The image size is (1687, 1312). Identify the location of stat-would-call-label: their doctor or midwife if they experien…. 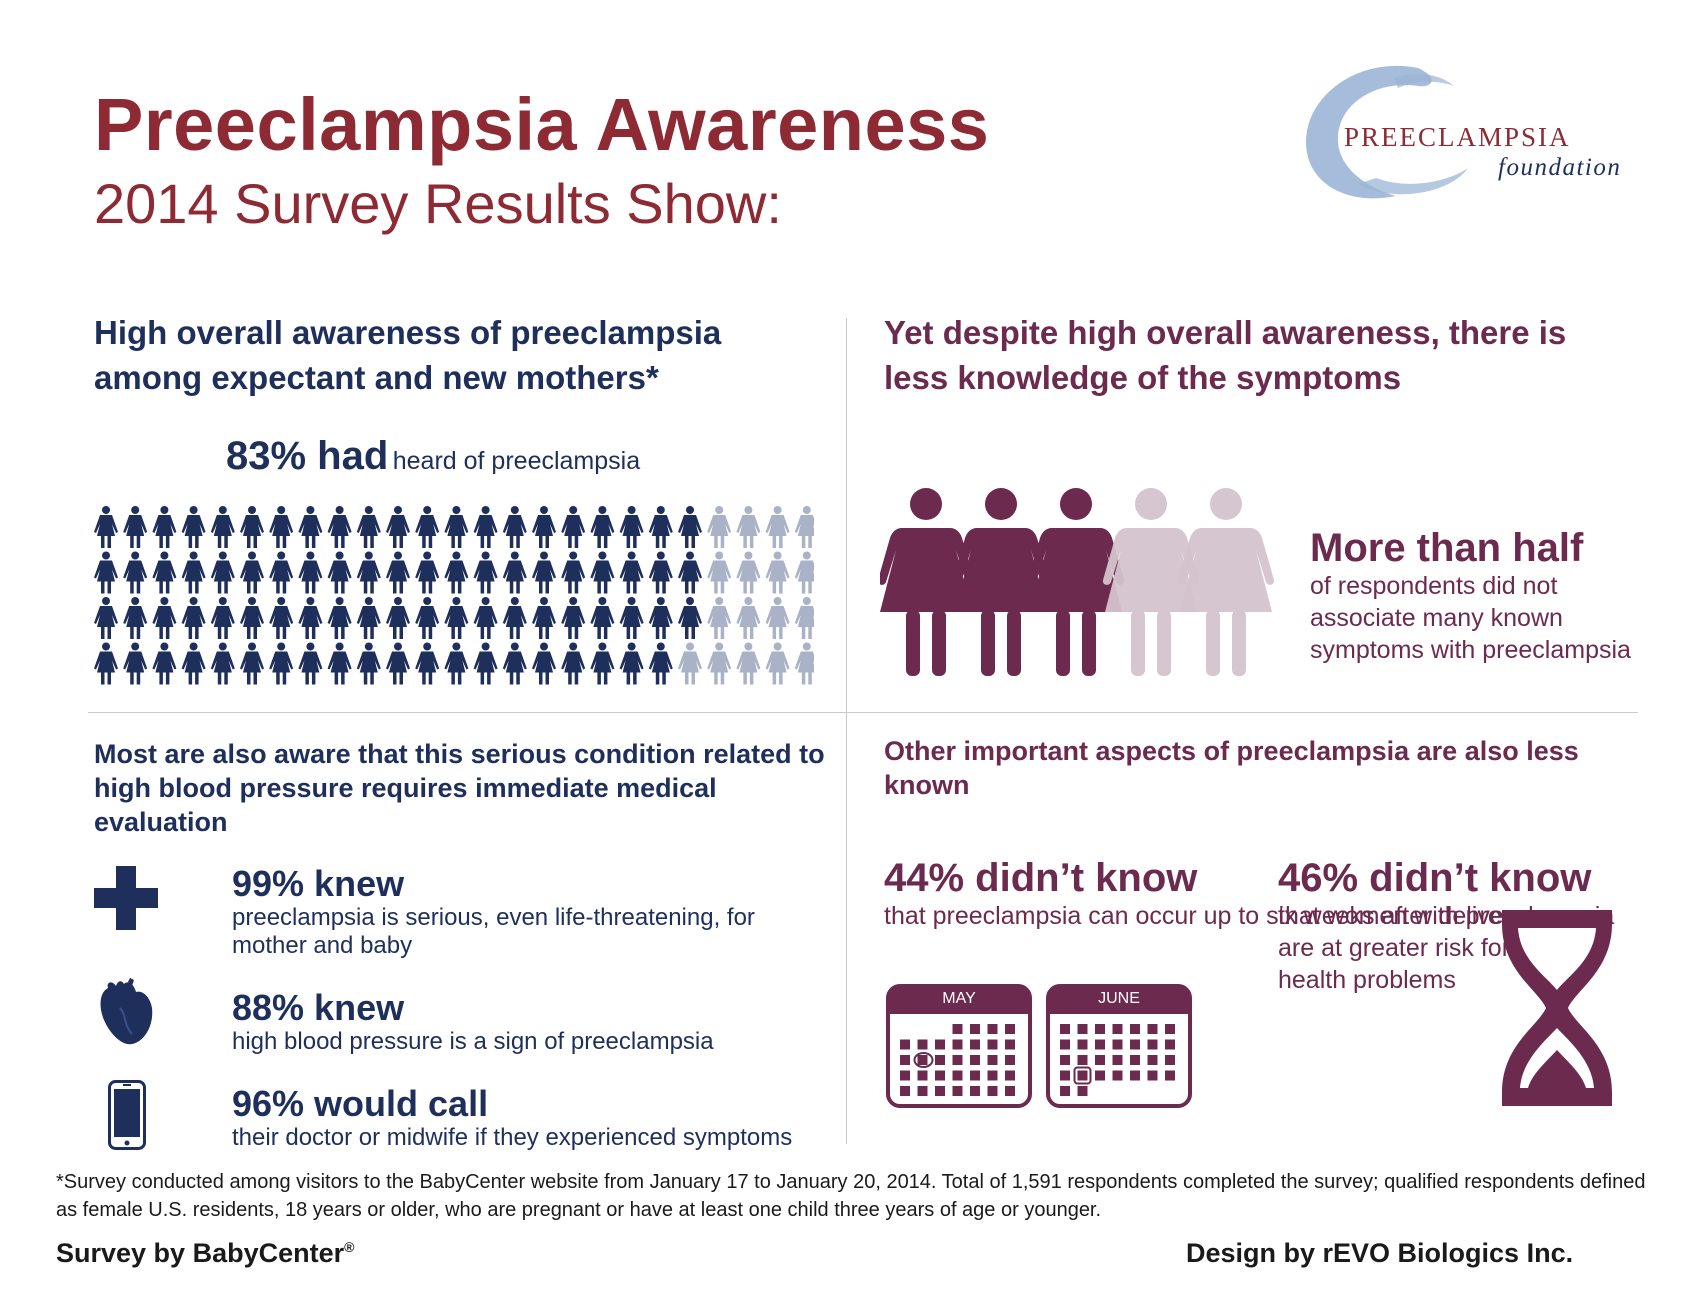
(512, 1137).